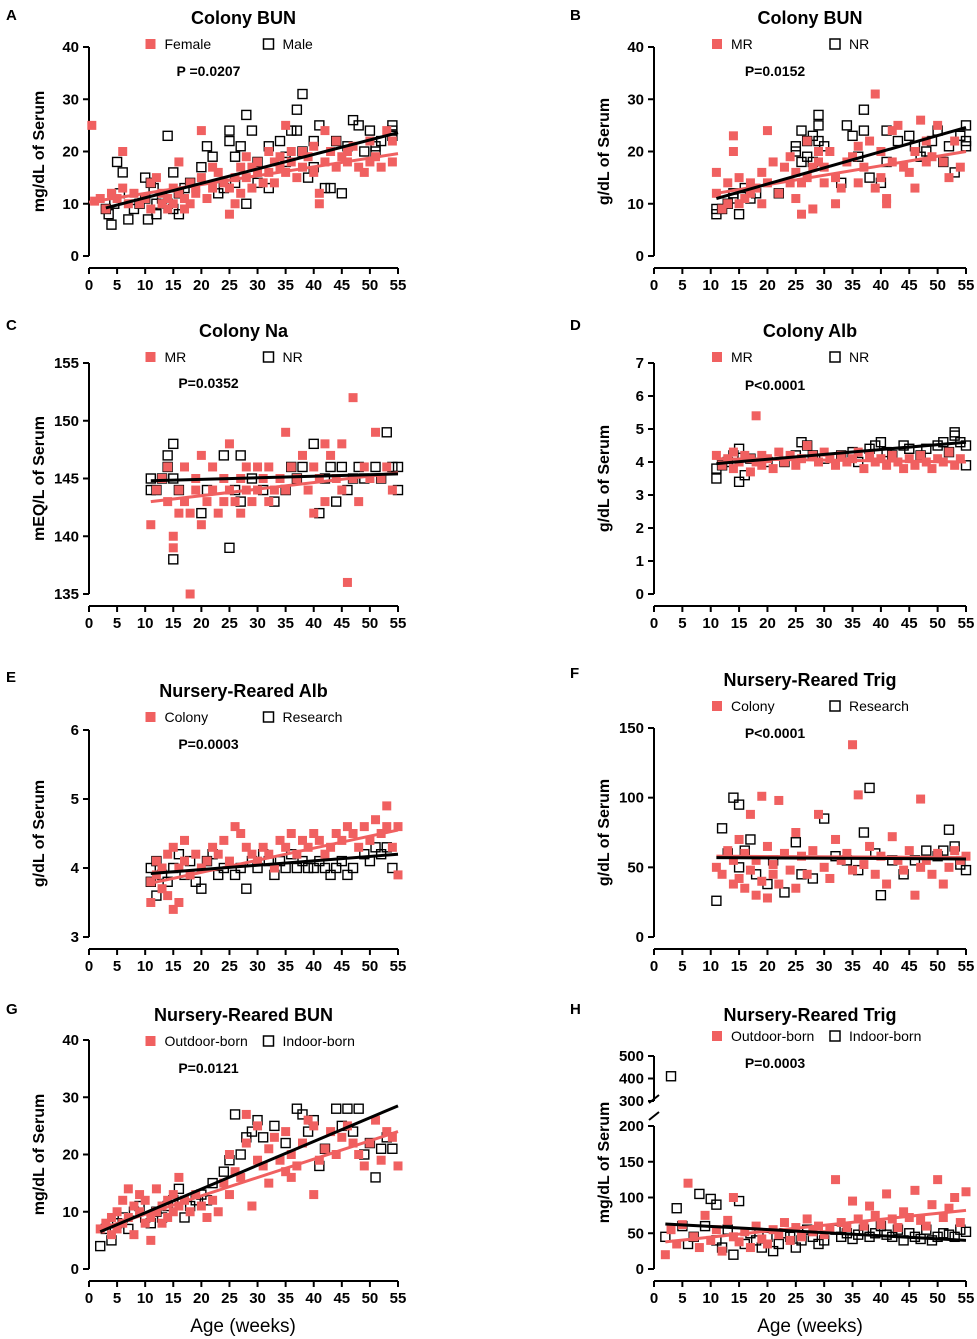 The image size is (977, 1339). What do you see at coordinates (753, 706) in the screenshot?
I see `legend-label: Colony` at bounding box center [753, 706].